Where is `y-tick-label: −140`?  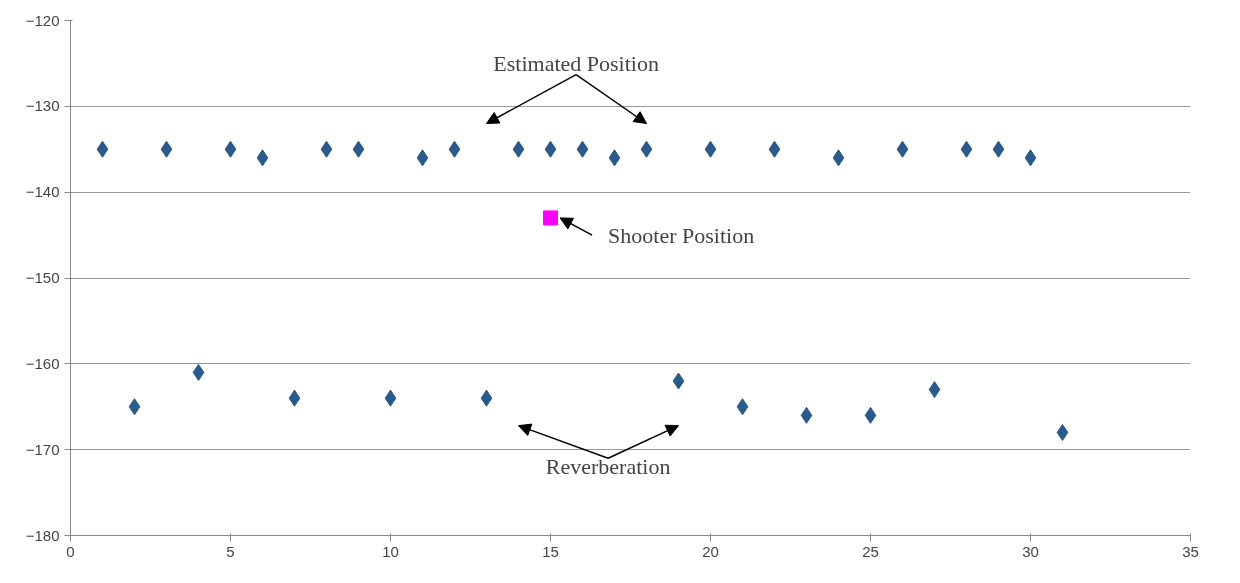 y-tick-label: −140 is located at coordinates (42, 192).